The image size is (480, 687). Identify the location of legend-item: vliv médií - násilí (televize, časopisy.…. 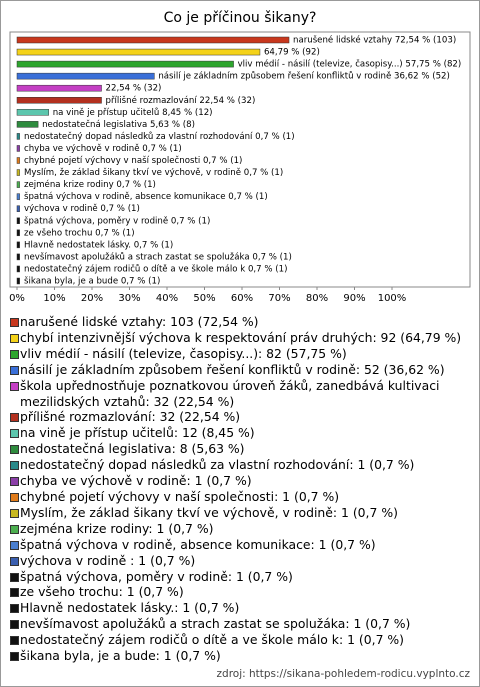
(241, 354).